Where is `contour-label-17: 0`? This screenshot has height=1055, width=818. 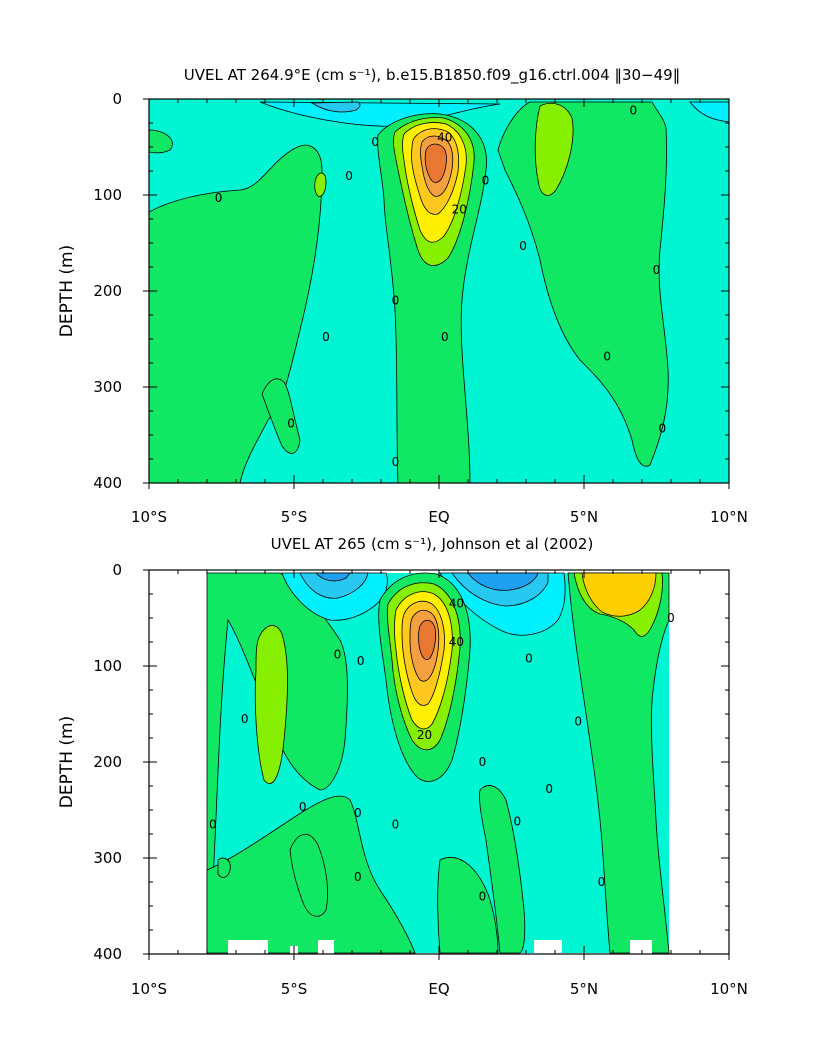 contour-label-17: 0 is located at coordinates (602, 882).